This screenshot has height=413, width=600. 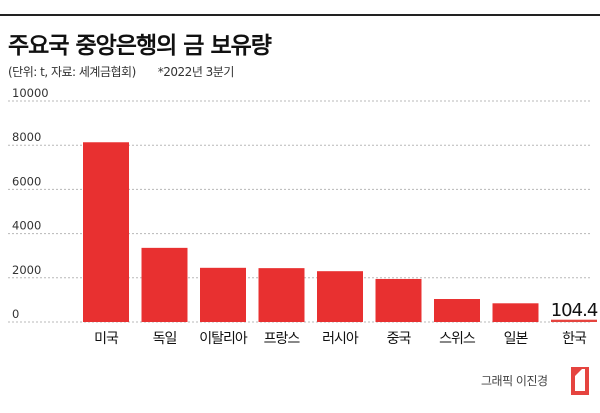 I want to click on y-tick-label: 4000, so click(x=26, y=226).